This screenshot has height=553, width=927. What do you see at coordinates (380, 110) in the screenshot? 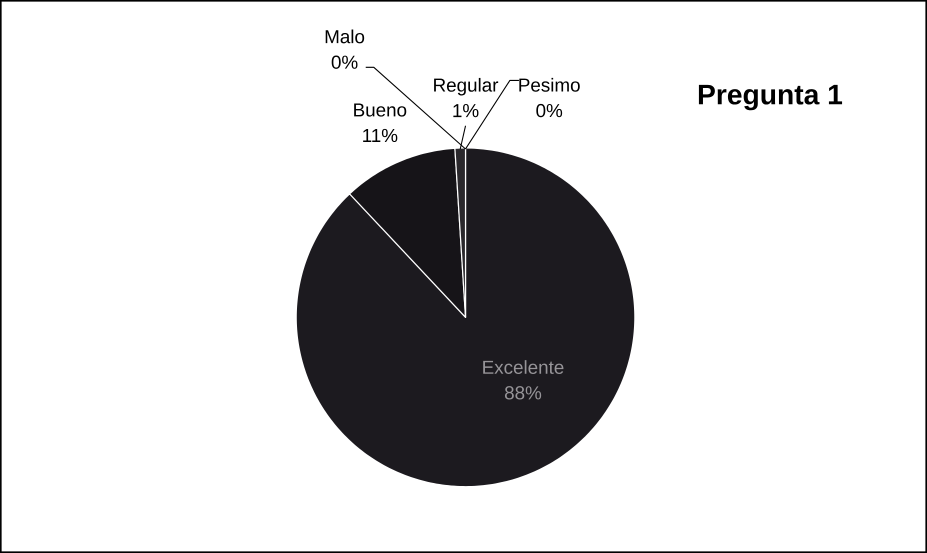
I see `slice-label: Bueno` at bounding box center [380, 110].